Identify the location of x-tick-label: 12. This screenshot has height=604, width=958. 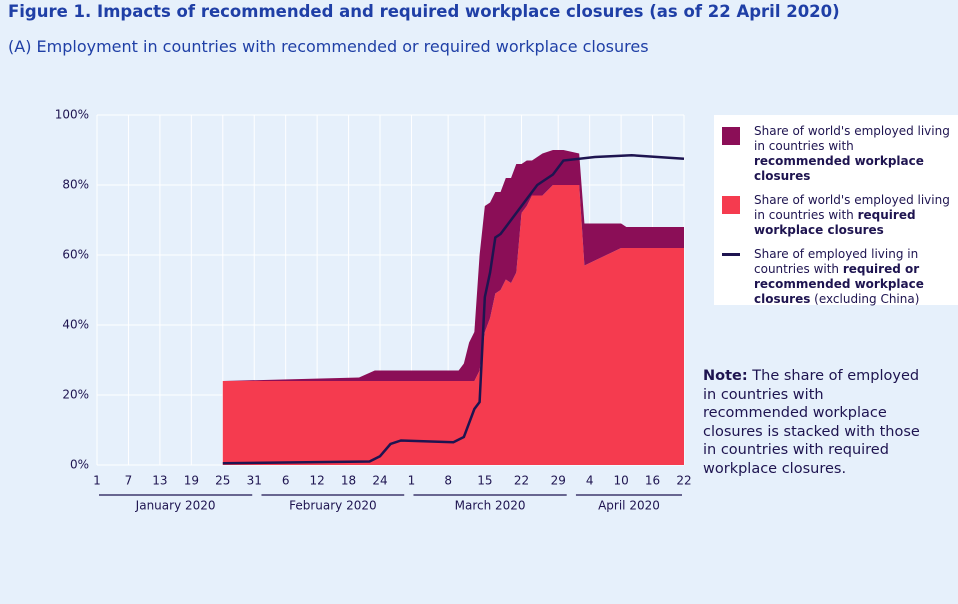
(316, 481).